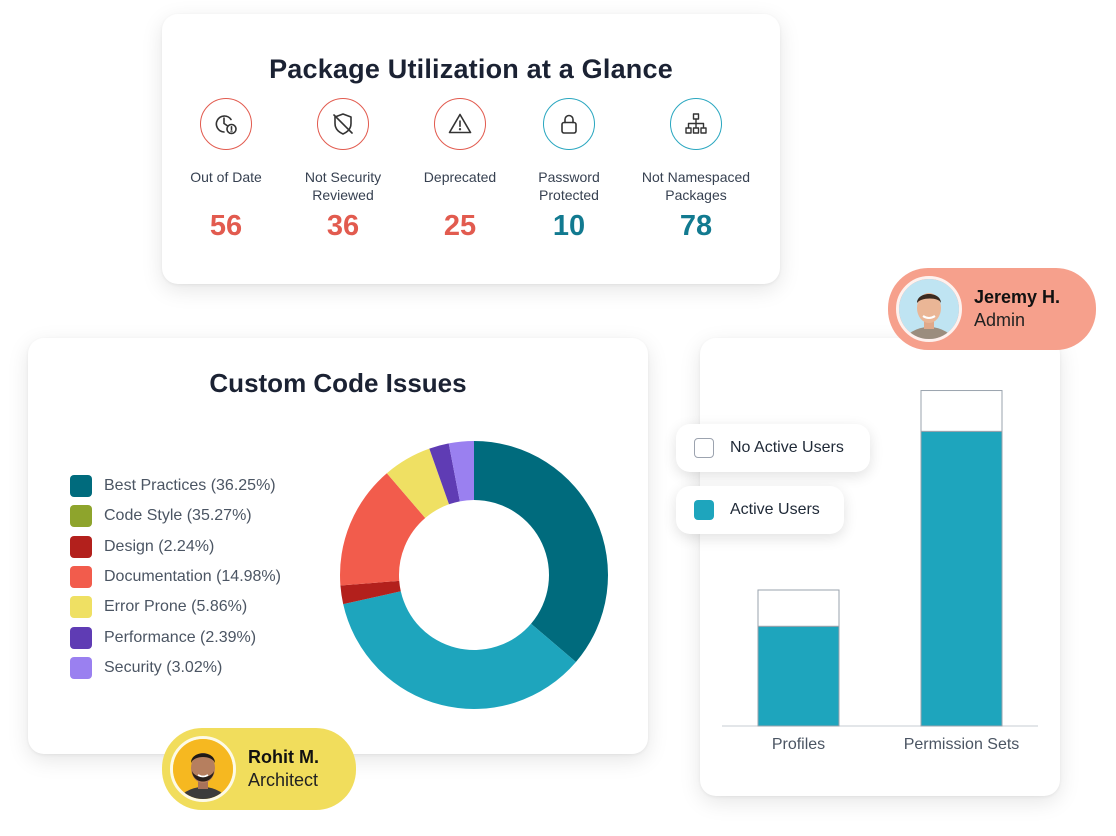 This screenshot has height=836, width=1116. I want to click on donut-slice-documentation, so click(383, 529).